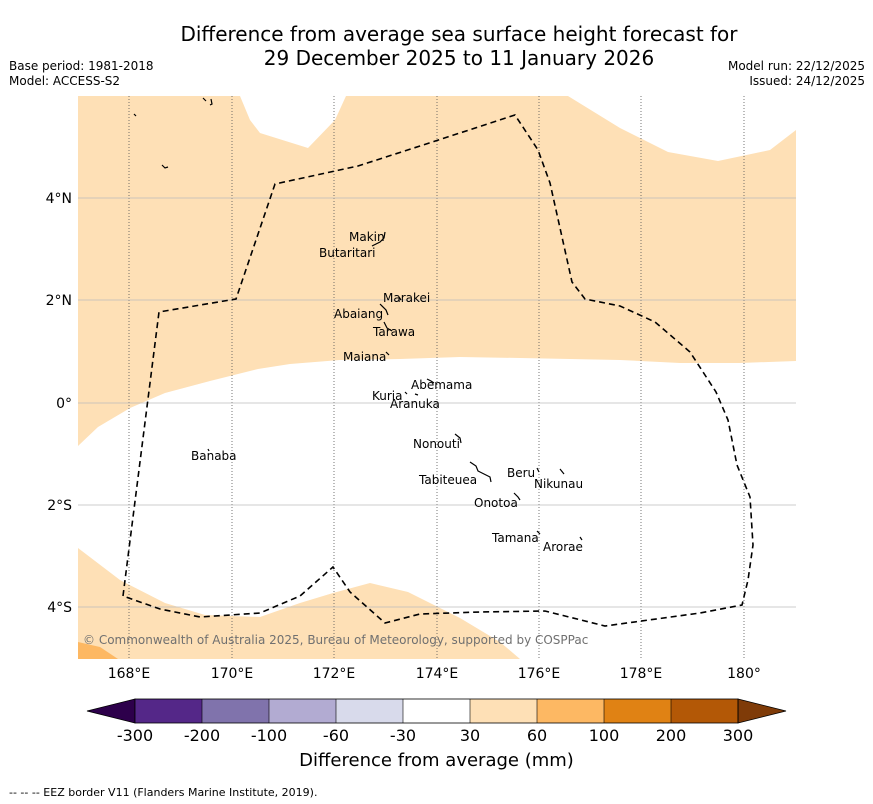 The height and width of the screenshot is (804, 873). Describe the element at coordinates (515, 538) in the screenshot. I see `island-label-tamana: Tamana` at that location.